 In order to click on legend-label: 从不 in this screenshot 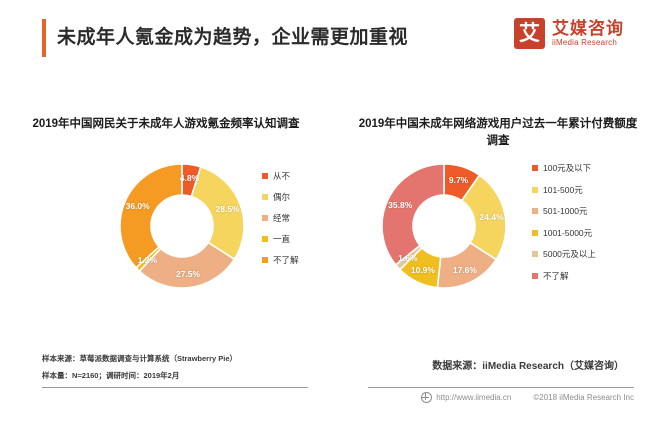, I will do `click(282, 176)`.